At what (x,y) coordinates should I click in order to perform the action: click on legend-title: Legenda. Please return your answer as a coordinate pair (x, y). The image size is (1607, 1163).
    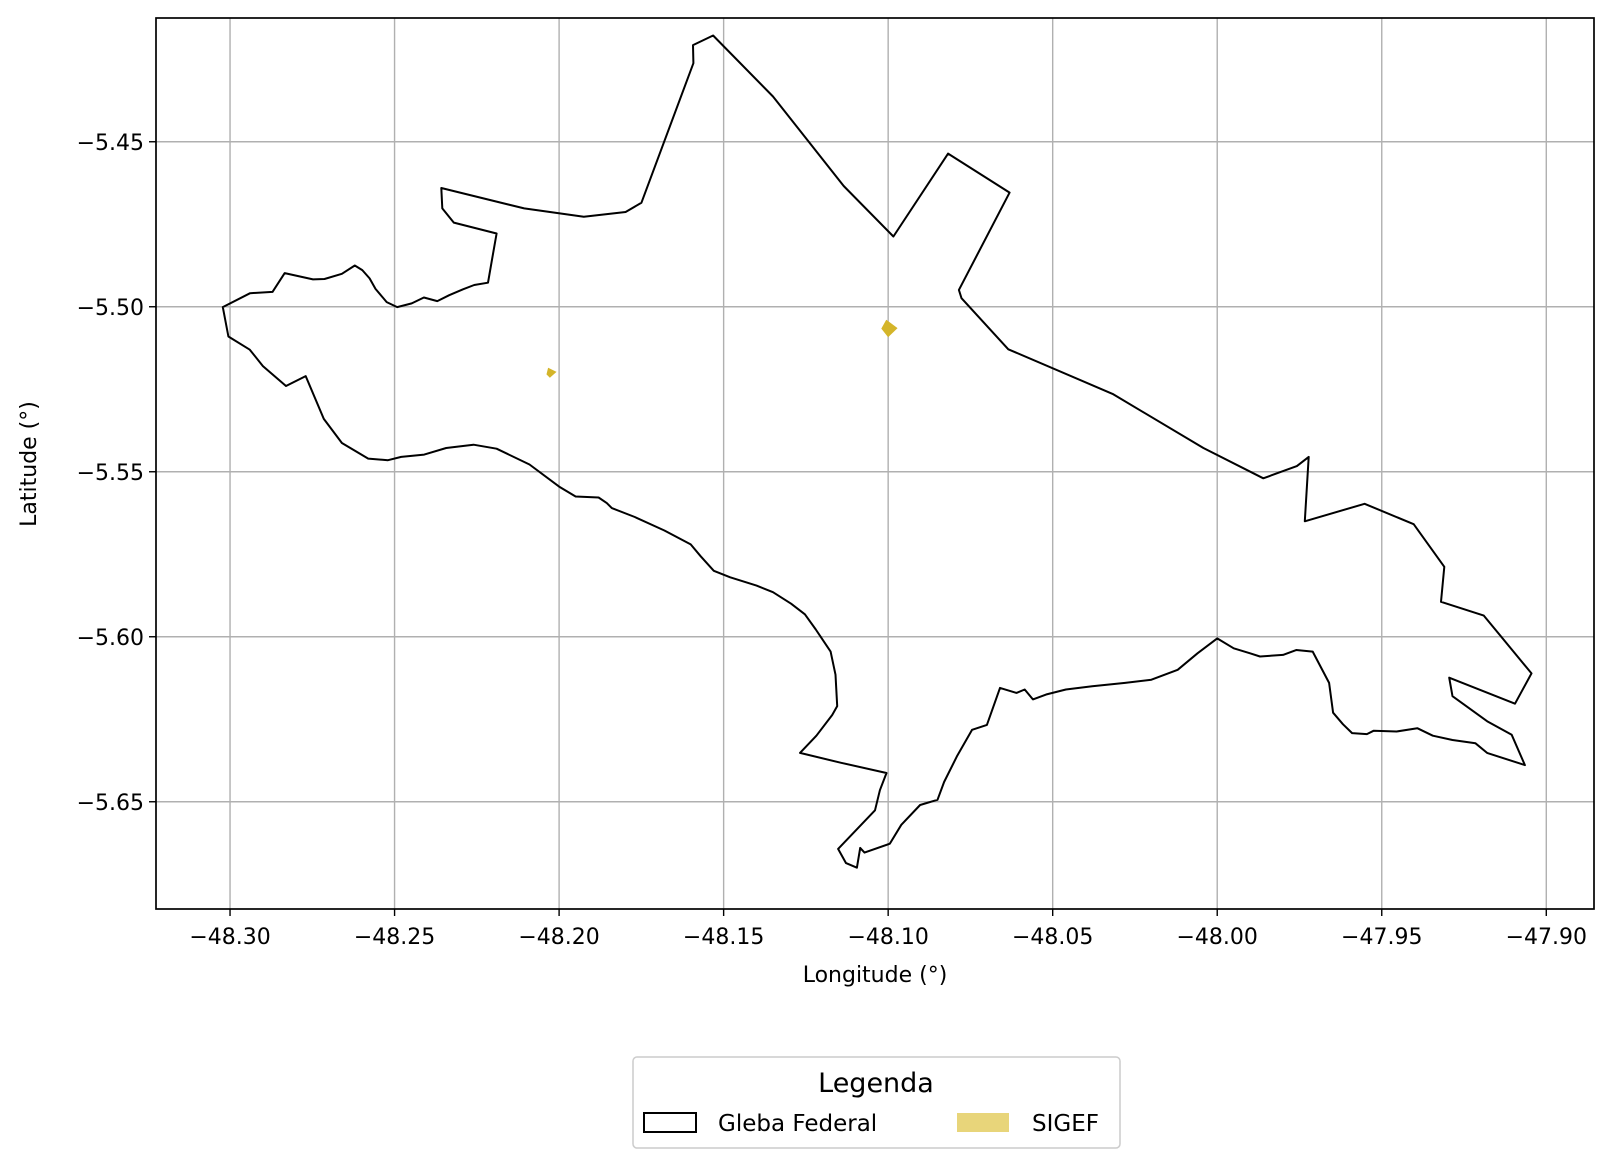
    Looking at the image, I should click on (876, 1083).